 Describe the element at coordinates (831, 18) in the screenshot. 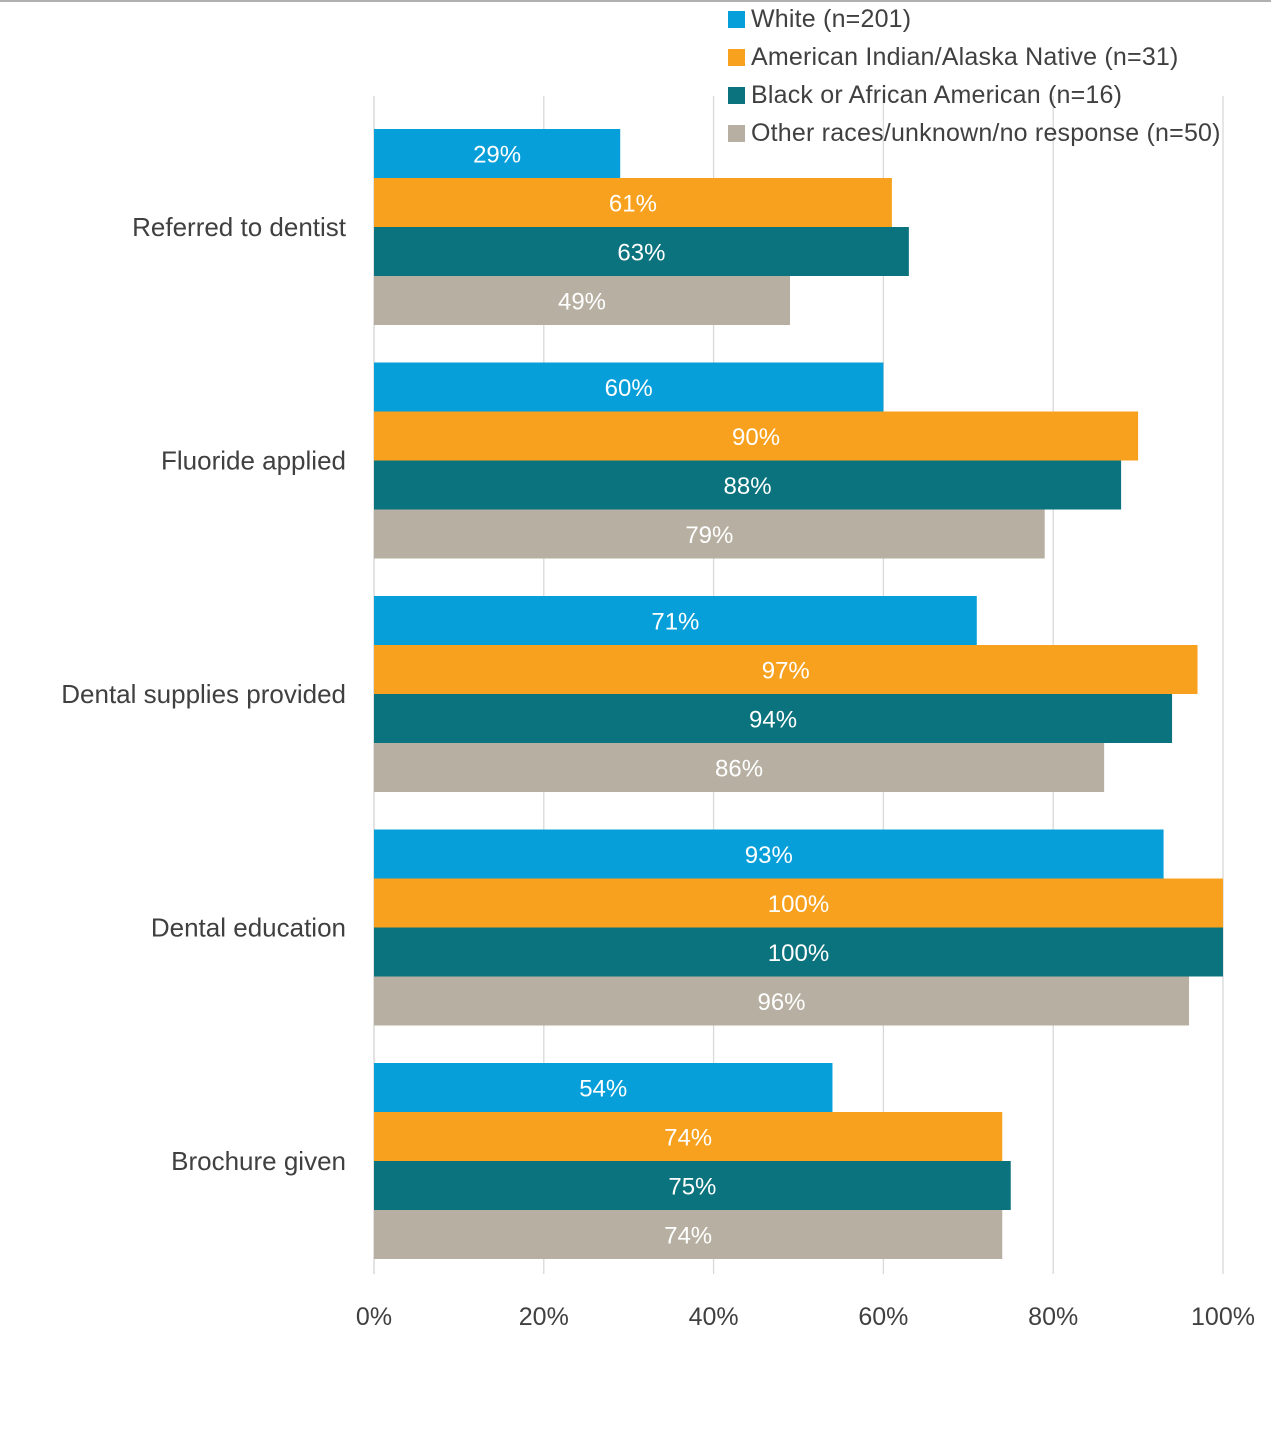

I see `legend-label: White (n=201)` at that location.